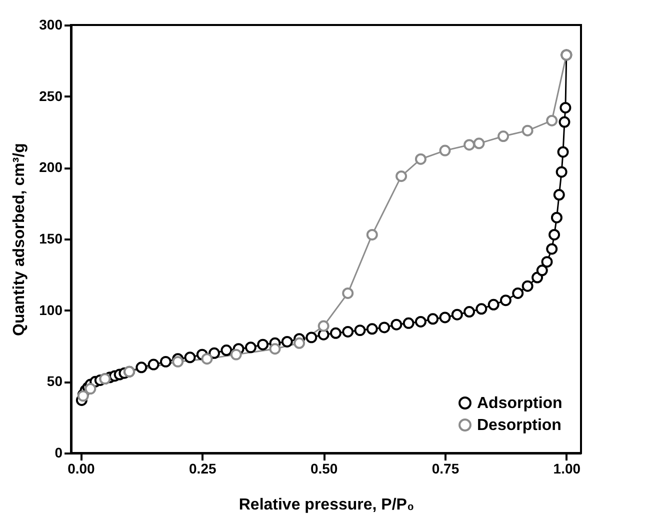  What do you see at coordinates (51, 238) in the screenshot?
I see `y-tick-label: 150` at bounding box center [51, 238].